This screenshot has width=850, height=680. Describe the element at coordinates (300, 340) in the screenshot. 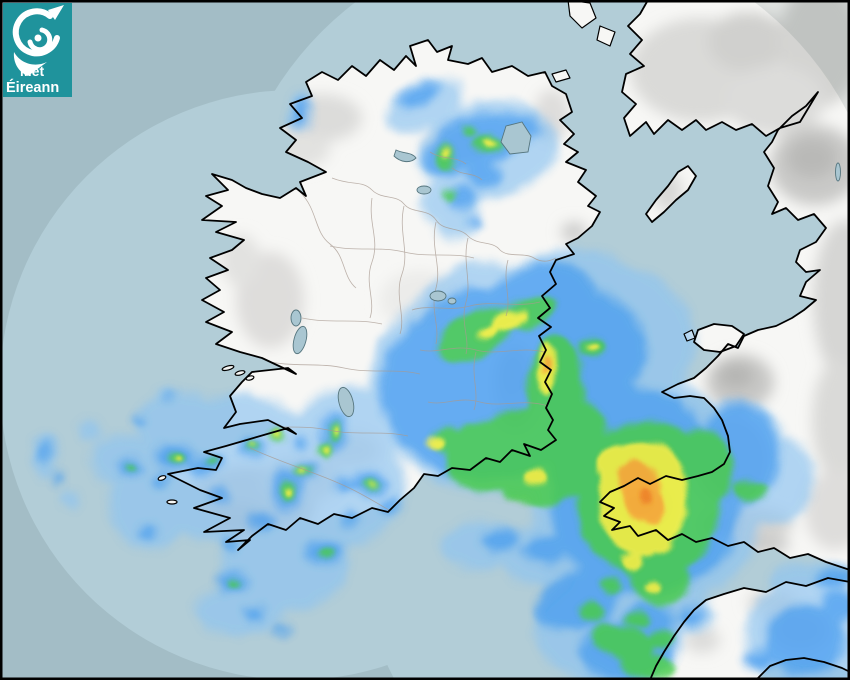

I see `lough-corrib` at that location.